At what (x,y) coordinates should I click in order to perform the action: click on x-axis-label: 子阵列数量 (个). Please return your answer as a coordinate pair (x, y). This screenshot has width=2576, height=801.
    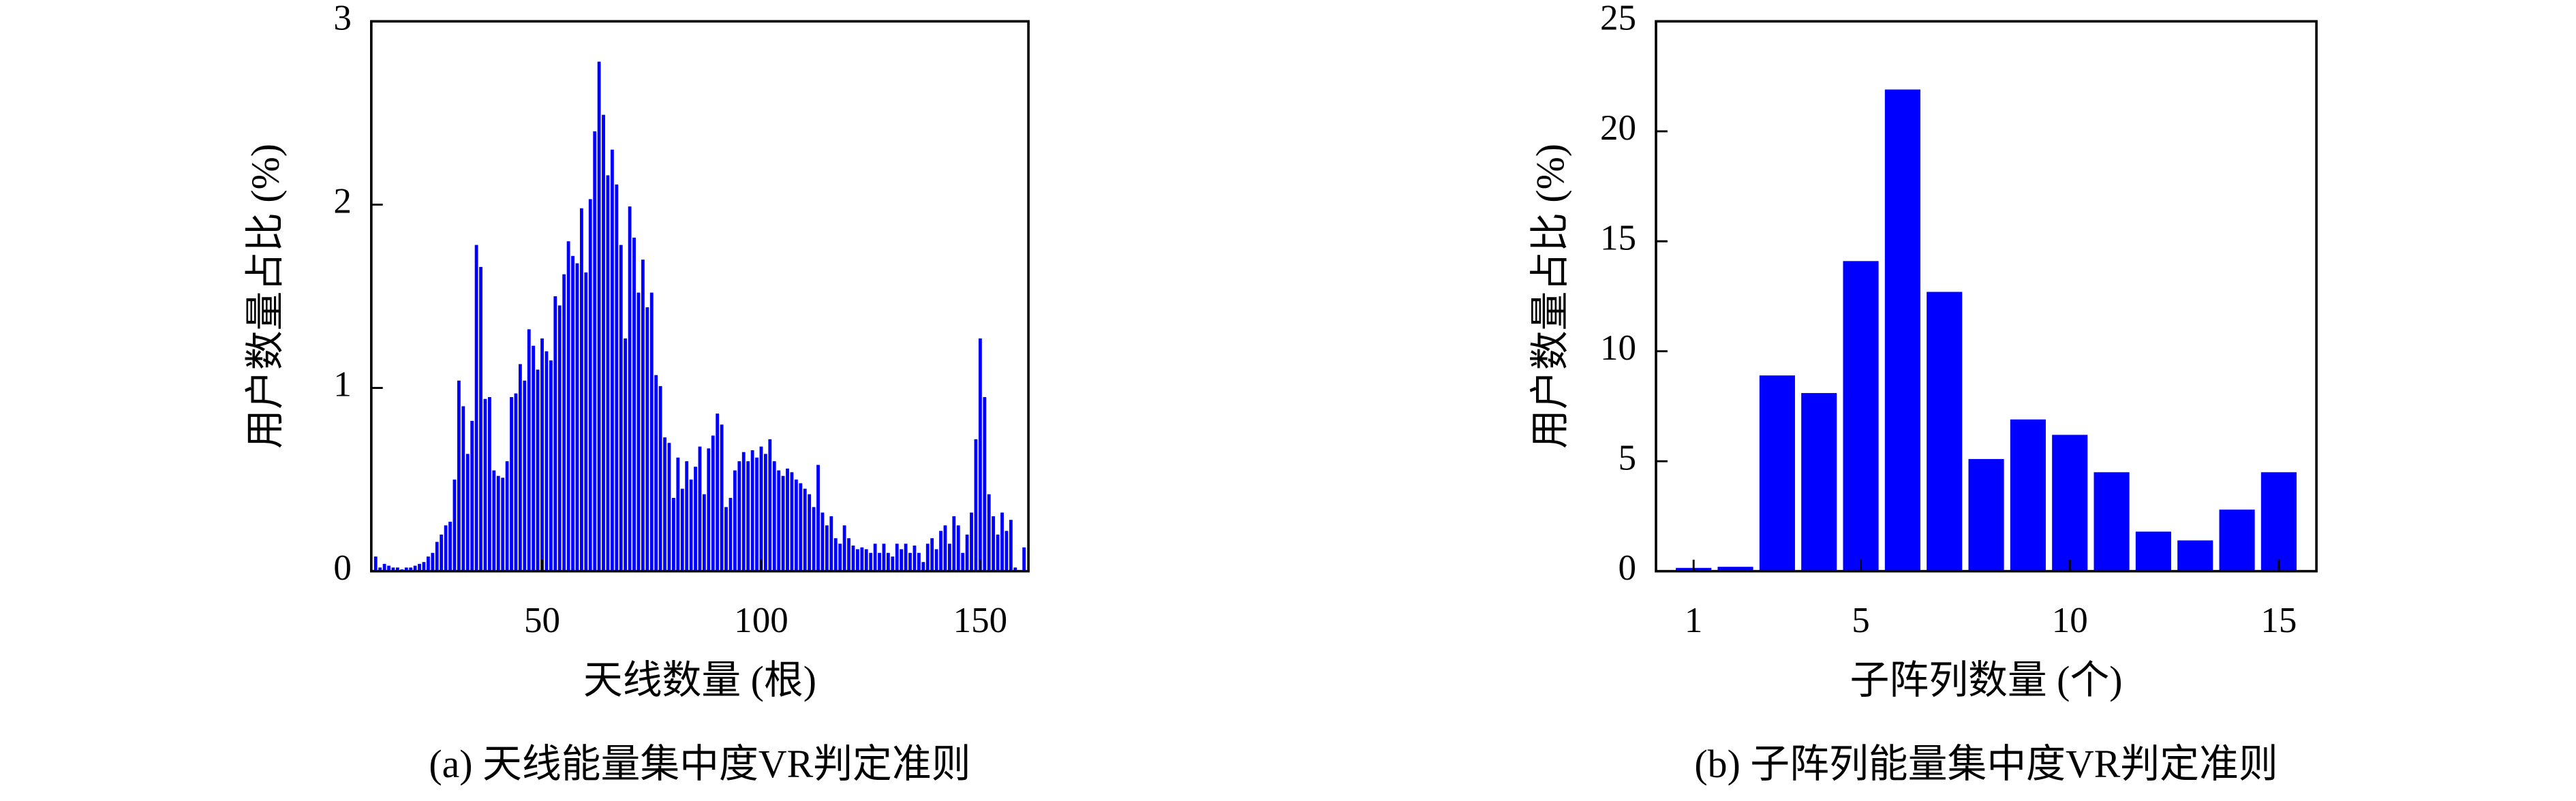
    Looking at the image, I should click on (1986, 680).